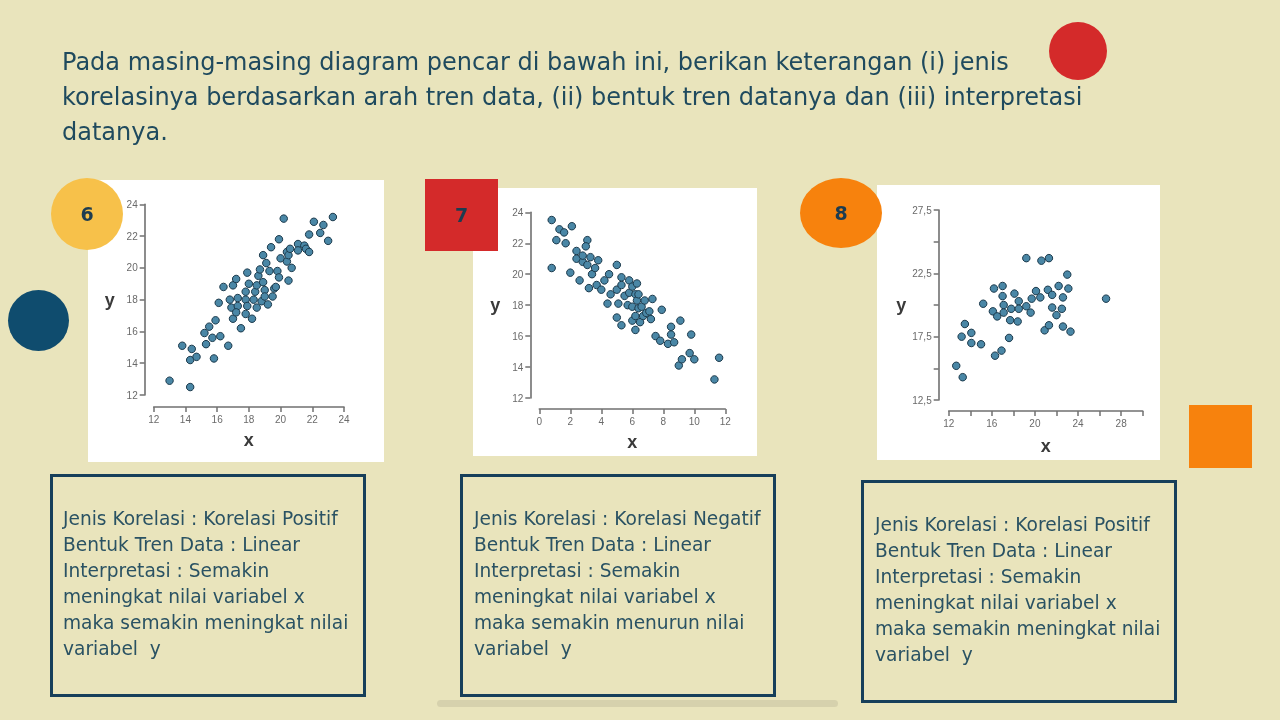 This screenshot has height=720, width=1280. What do you see at coordinates (249, 419) in the screenshot?
I see `x-tick-label: 18` at bounding box center [249, 419].